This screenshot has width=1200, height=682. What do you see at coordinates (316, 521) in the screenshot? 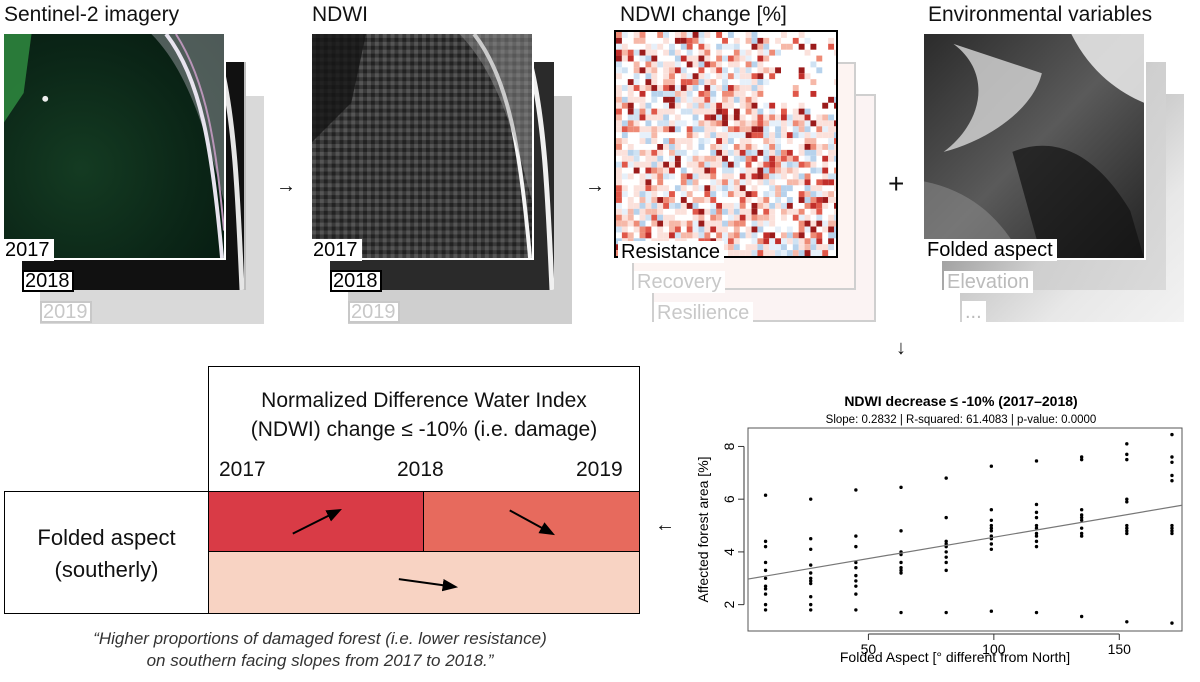
I see `cell-2017-2018-damage` at bounding box center [316, 521].